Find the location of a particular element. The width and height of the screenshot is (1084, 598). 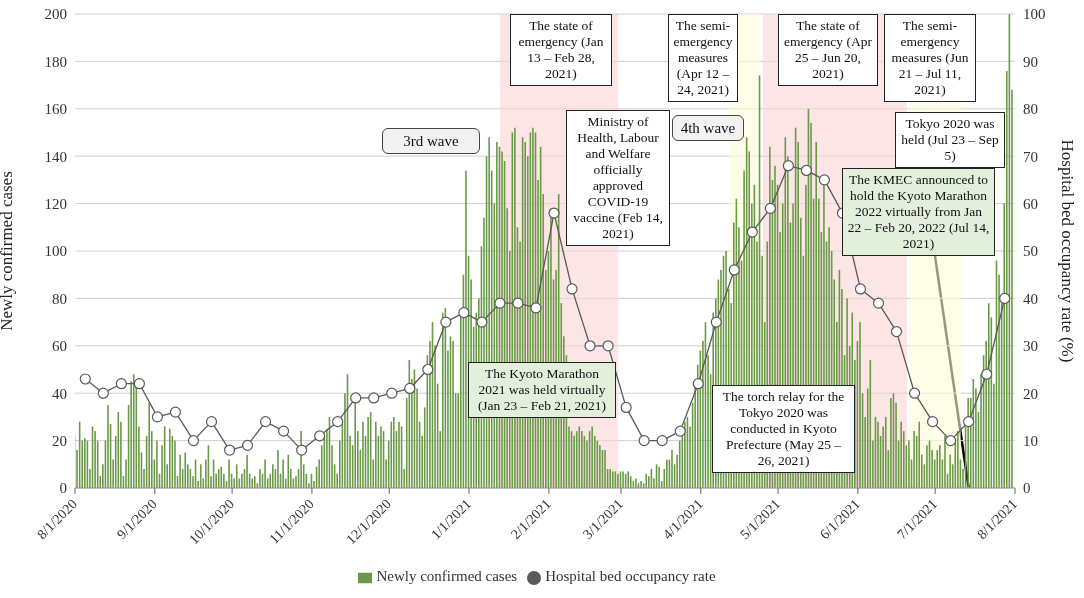

y-tick-label: 140 is located at coordinates (55, 156).